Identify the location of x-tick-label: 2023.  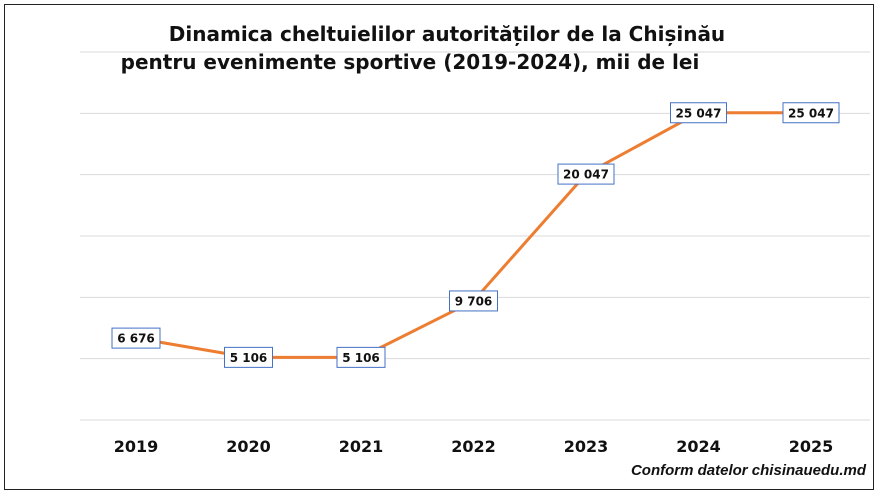
(586, 446).